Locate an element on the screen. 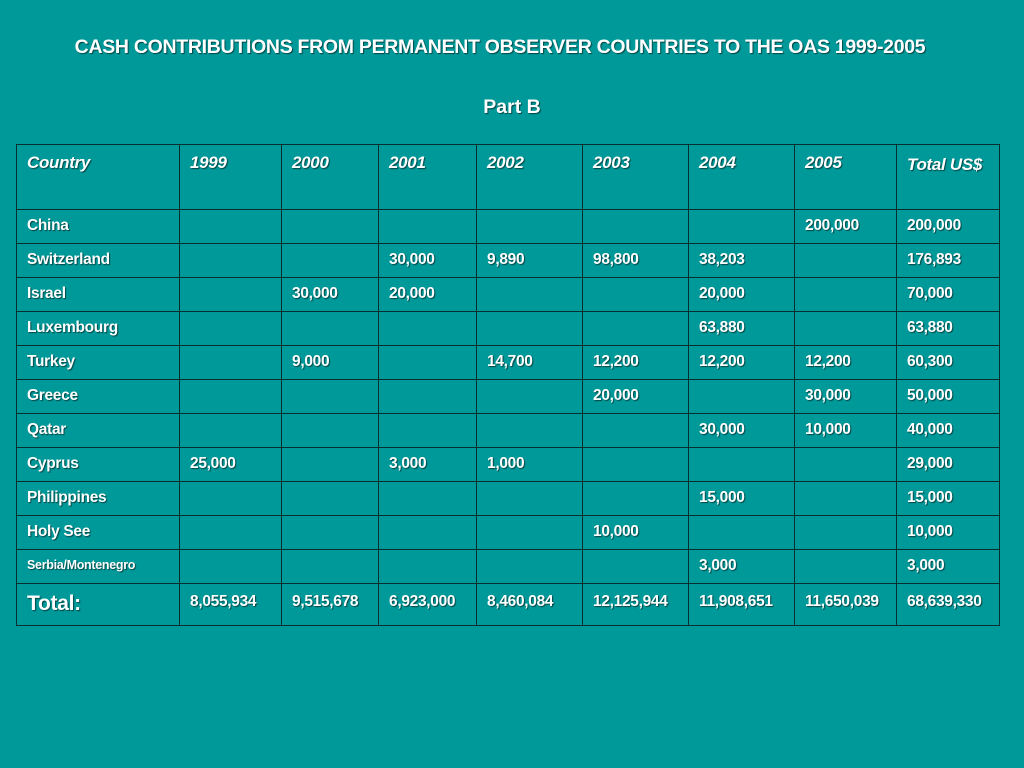 The height and width of the screenshot is (768, 1024). value-cell: 38,203 is located at coordinates (741, 260).